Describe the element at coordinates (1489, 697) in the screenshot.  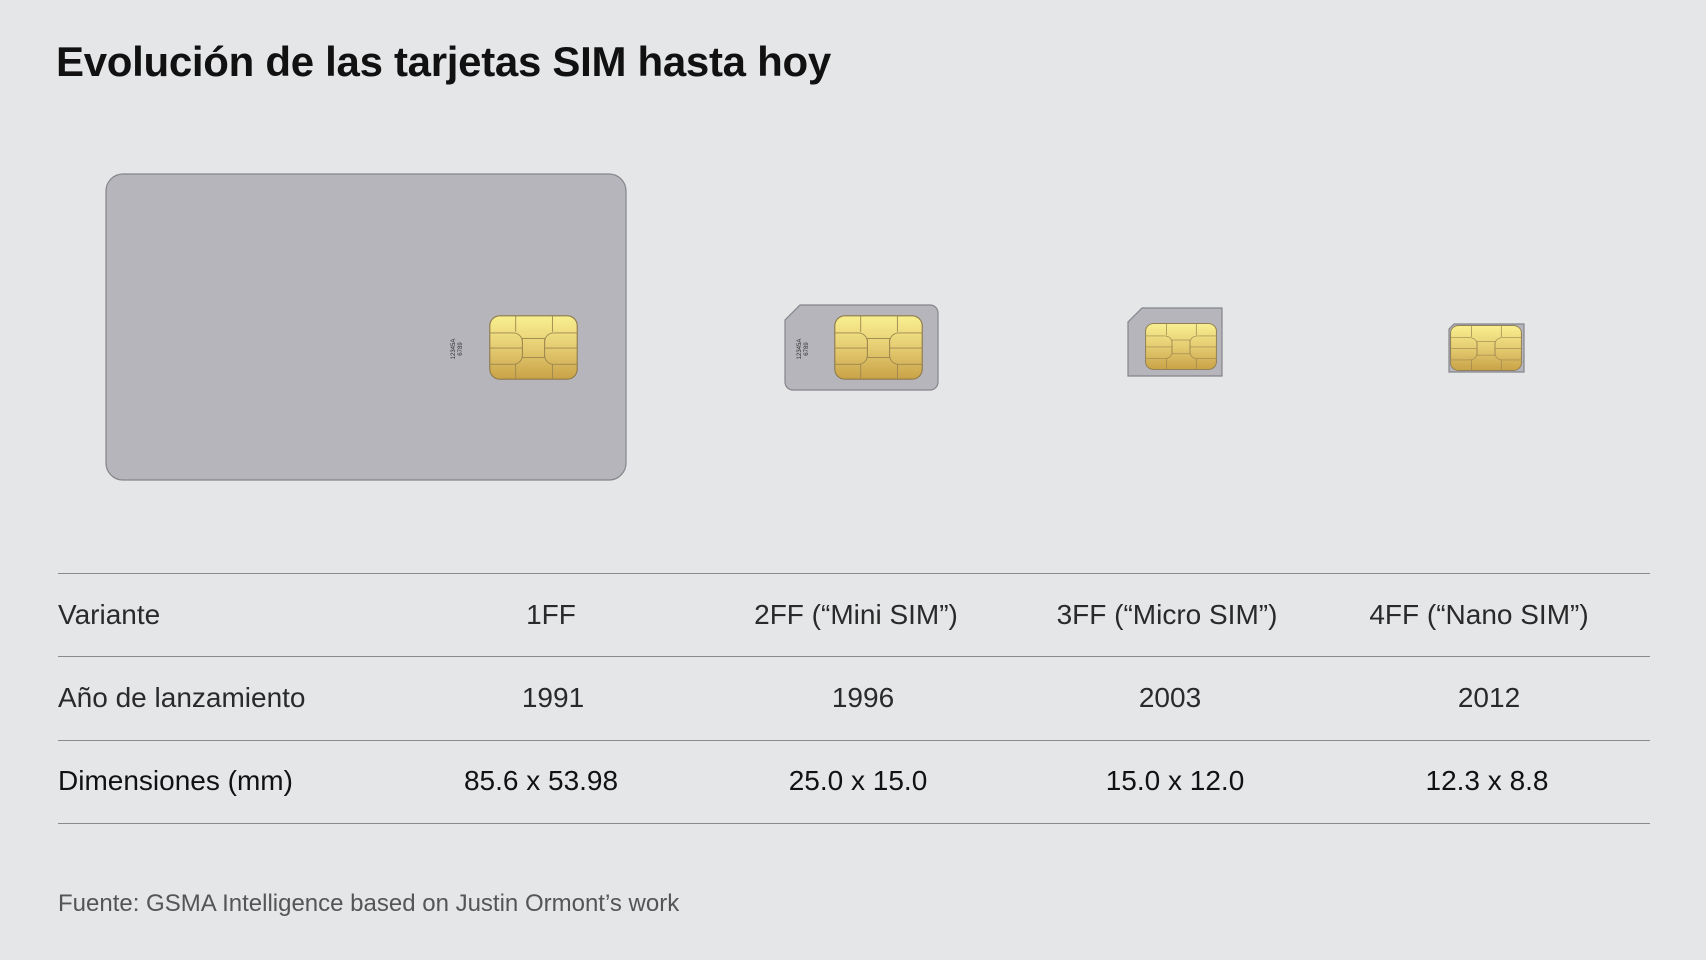
I see `table-cell: 2012` at that location.